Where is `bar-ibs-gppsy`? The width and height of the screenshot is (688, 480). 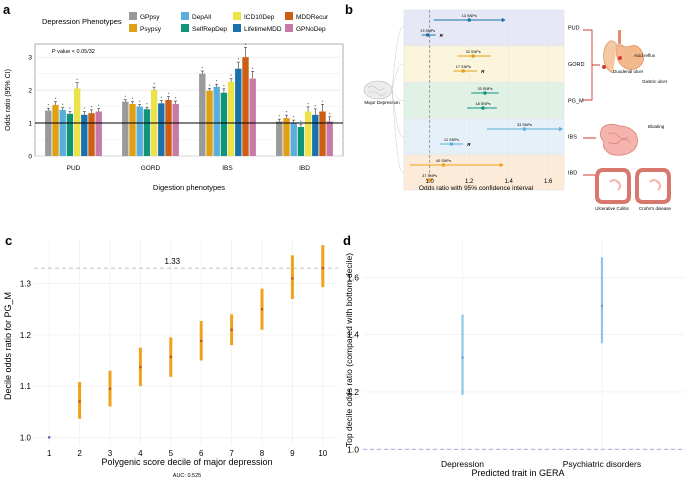
bar-ibs-gppsy is located at coordinates (202, 114).